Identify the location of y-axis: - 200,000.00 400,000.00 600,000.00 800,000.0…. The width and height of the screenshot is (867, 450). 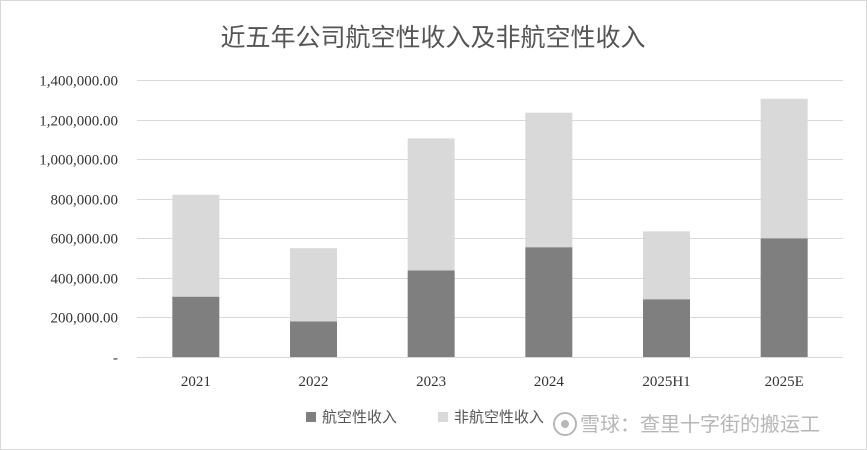
(78, 220).